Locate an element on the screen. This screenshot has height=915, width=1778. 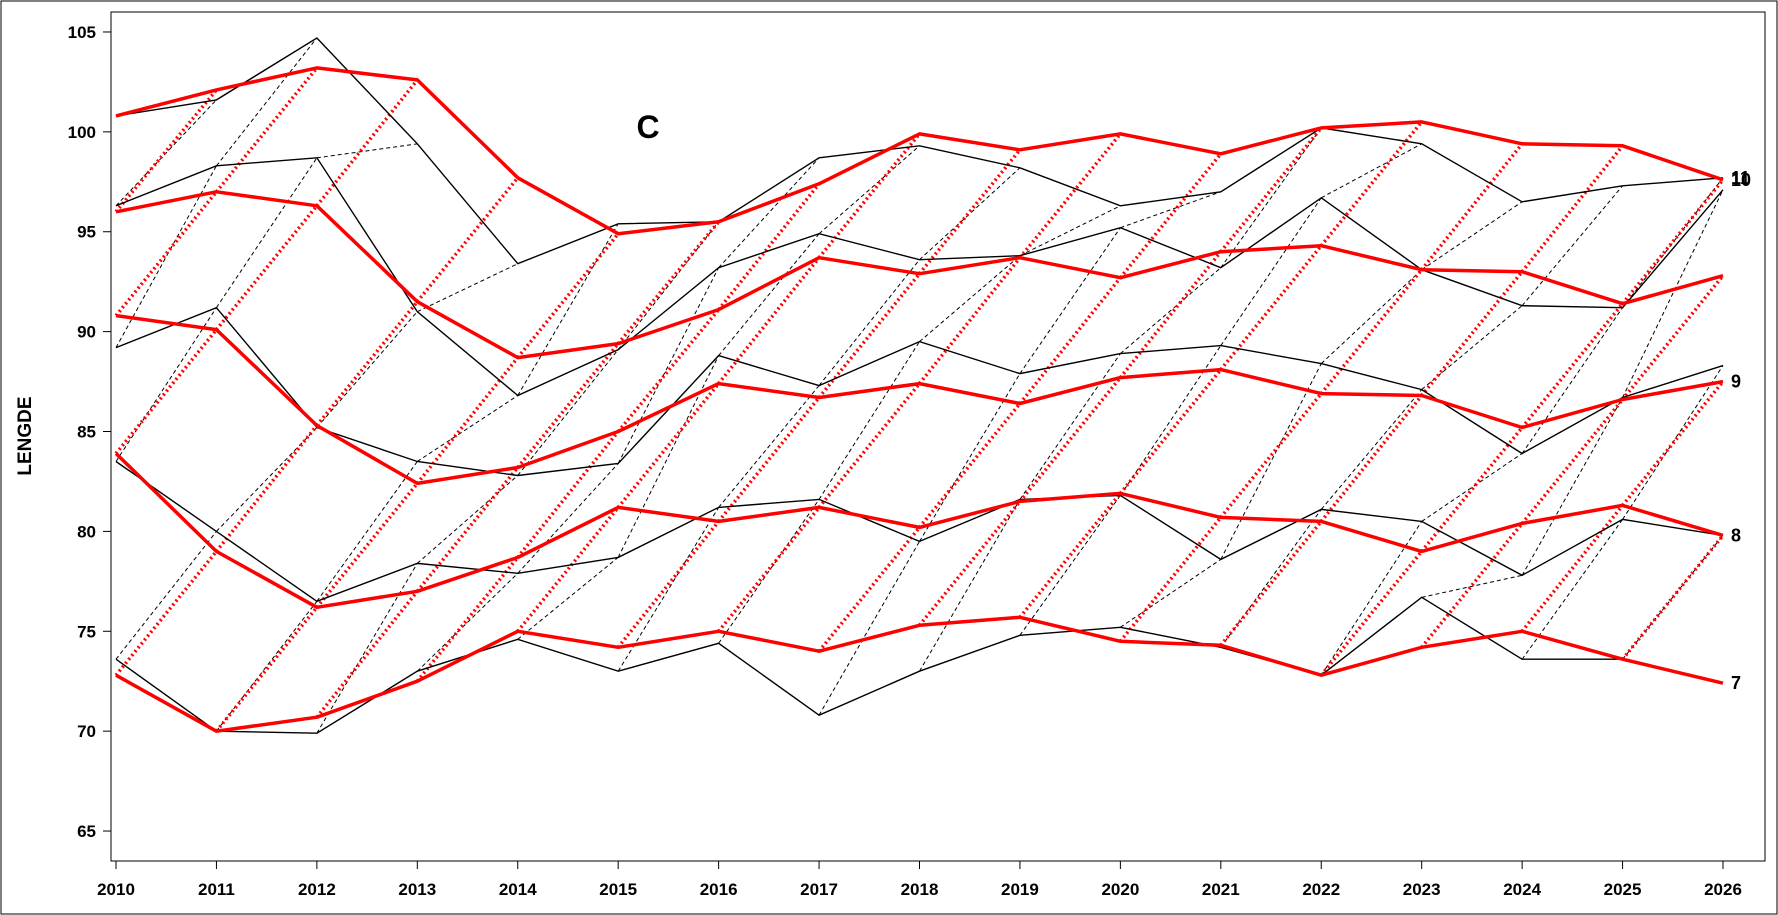
fitted-cohort-line-2-2025 is located at coordinates (1673, 443).